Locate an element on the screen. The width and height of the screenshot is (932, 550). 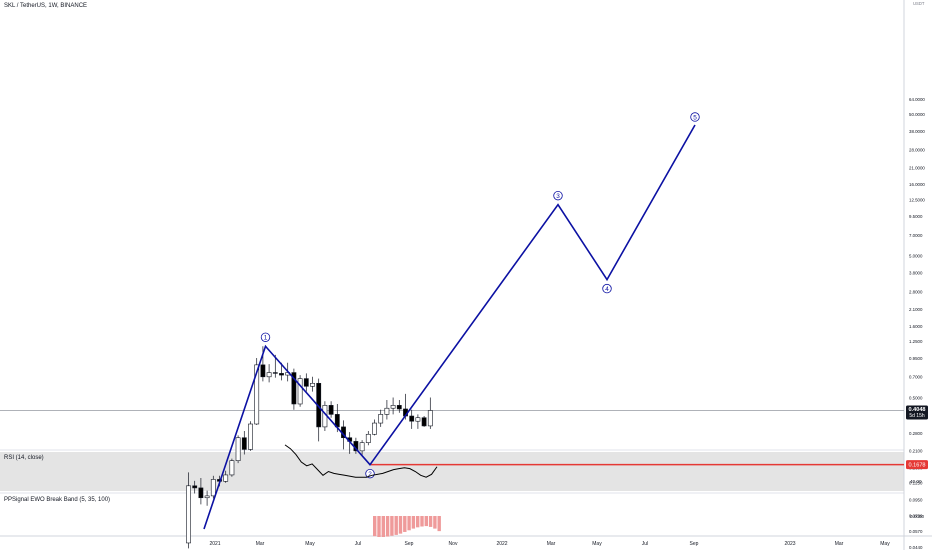
support-price-value: 0.1678 is located at coordinates (916, 466).